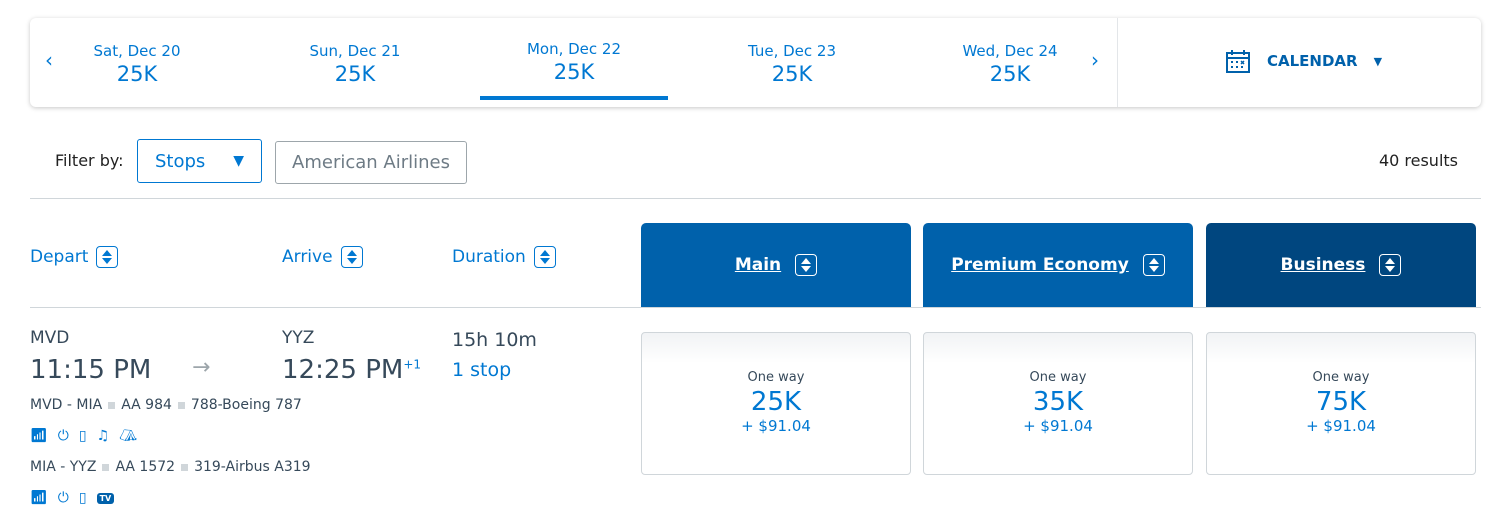  I want to click on segment-2: MIA - YYZ AA 1572 319-Airbus A319, so click(170, 467).